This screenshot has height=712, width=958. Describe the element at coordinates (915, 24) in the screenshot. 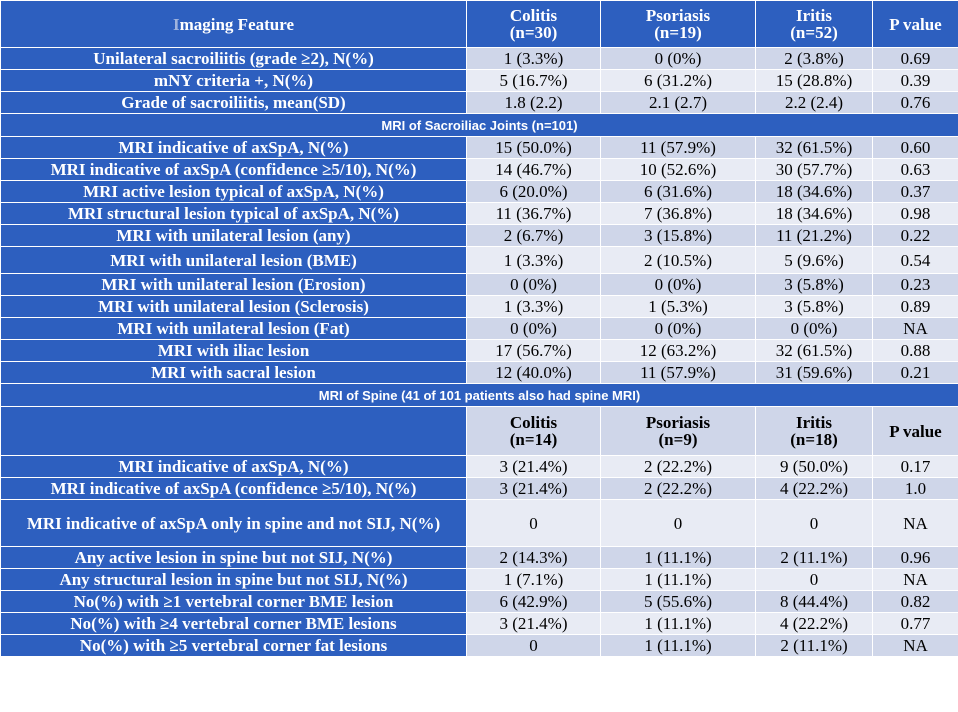

I see `header-p-value: P value` at that location.